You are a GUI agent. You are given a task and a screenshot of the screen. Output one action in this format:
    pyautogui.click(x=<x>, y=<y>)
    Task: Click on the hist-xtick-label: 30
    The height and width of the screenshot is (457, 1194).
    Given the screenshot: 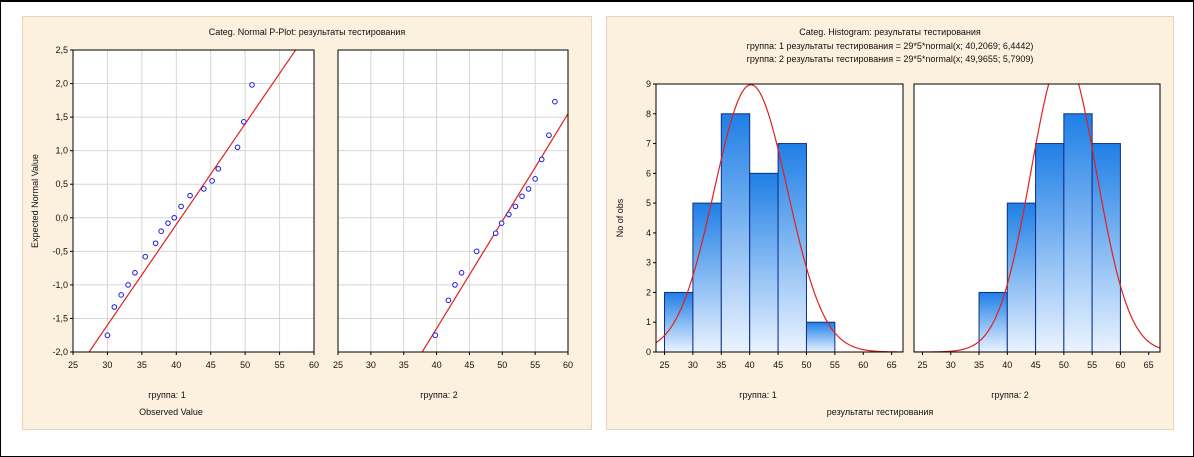 What is the action you would take?
    pyautogui.click(x=951, y=365)
    